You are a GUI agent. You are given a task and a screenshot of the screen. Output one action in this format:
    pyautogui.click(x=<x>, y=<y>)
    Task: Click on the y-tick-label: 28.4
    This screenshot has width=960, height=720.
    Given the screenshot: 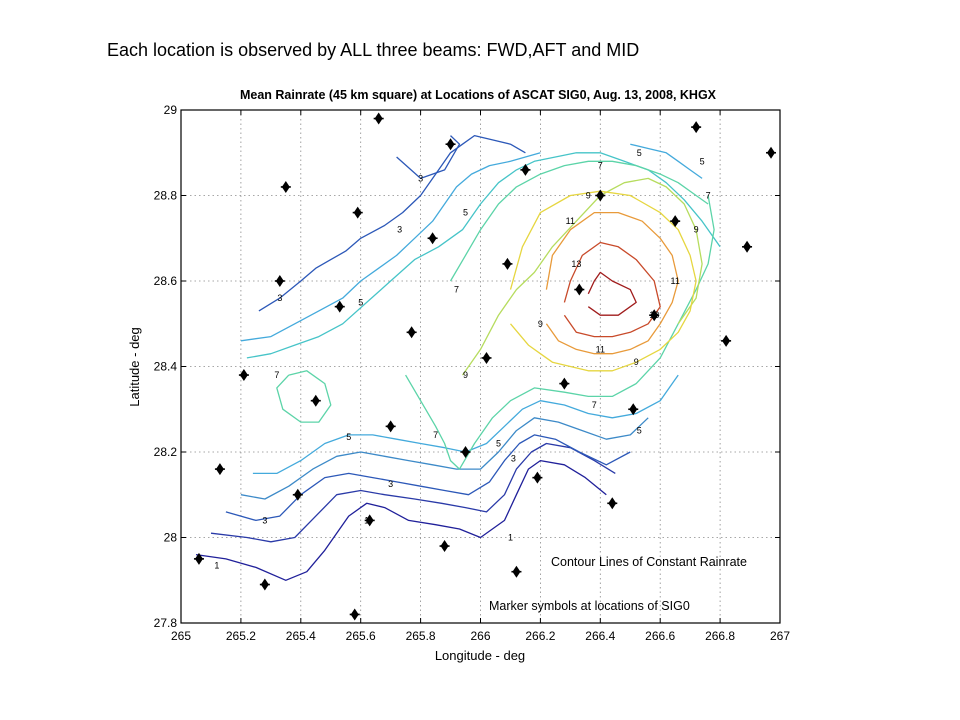 What is the action you would take?
    pyautogui.click(x=166, y=367)
    